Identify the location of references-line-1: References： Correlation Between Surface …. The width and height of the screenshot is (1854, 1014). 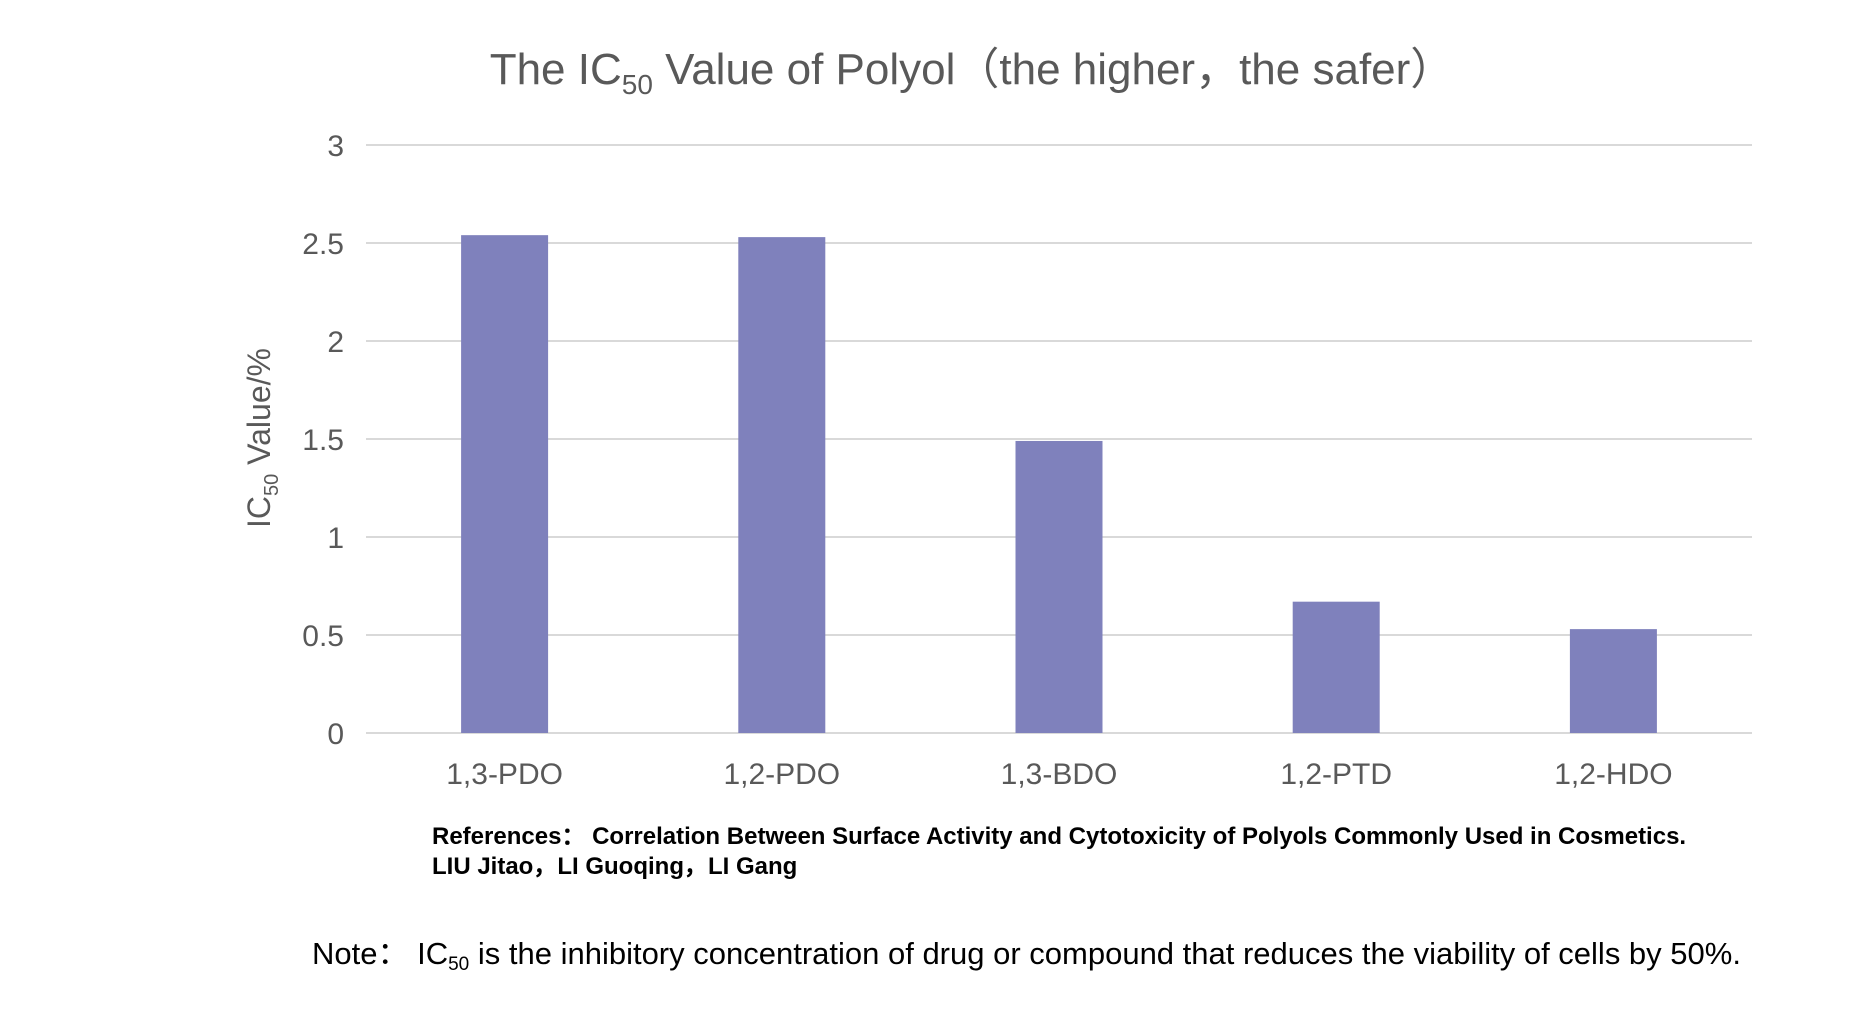
(1059, 836).